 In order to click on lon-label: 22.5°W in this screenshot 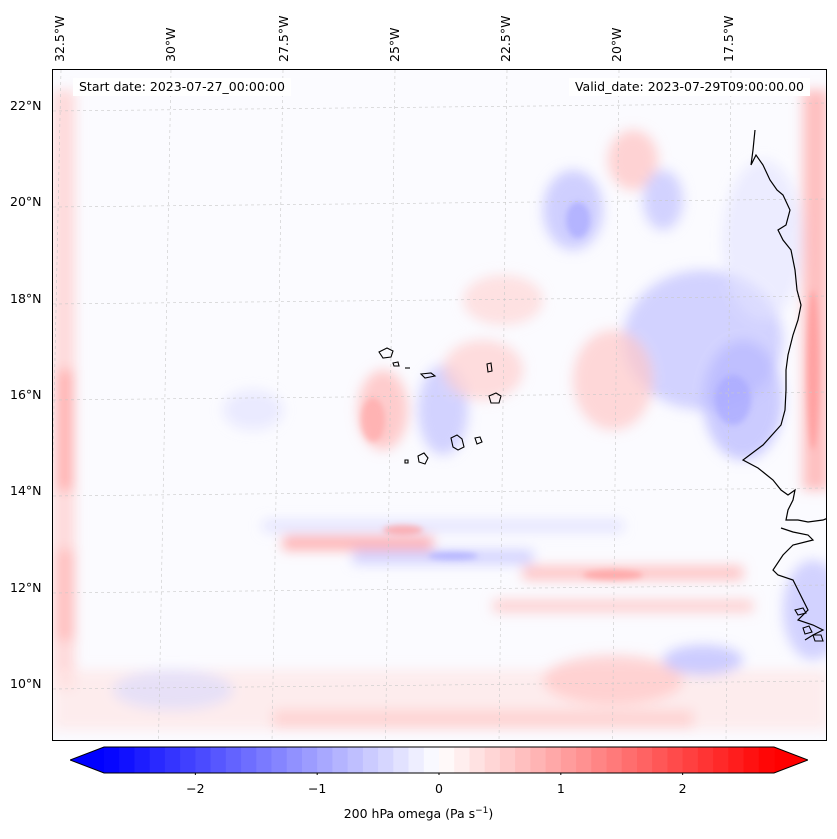, I will do `click(505, 38)`.